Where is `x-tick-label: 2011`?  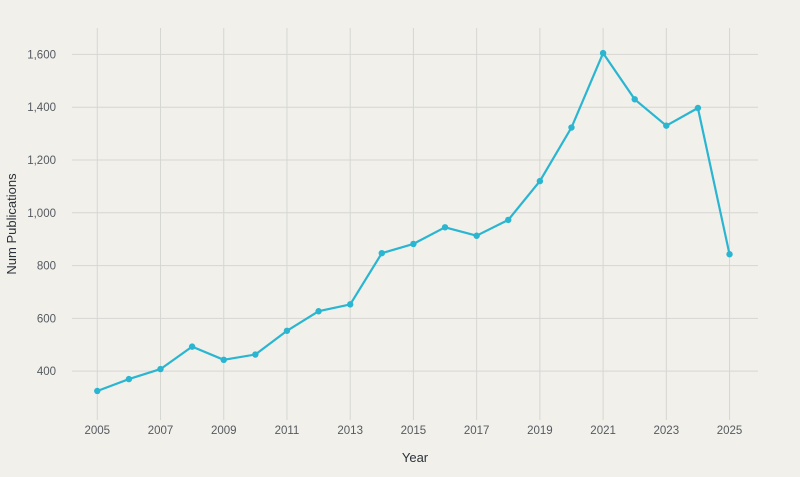
x-tick-label: 2011 is located at coordinates (287, 431).